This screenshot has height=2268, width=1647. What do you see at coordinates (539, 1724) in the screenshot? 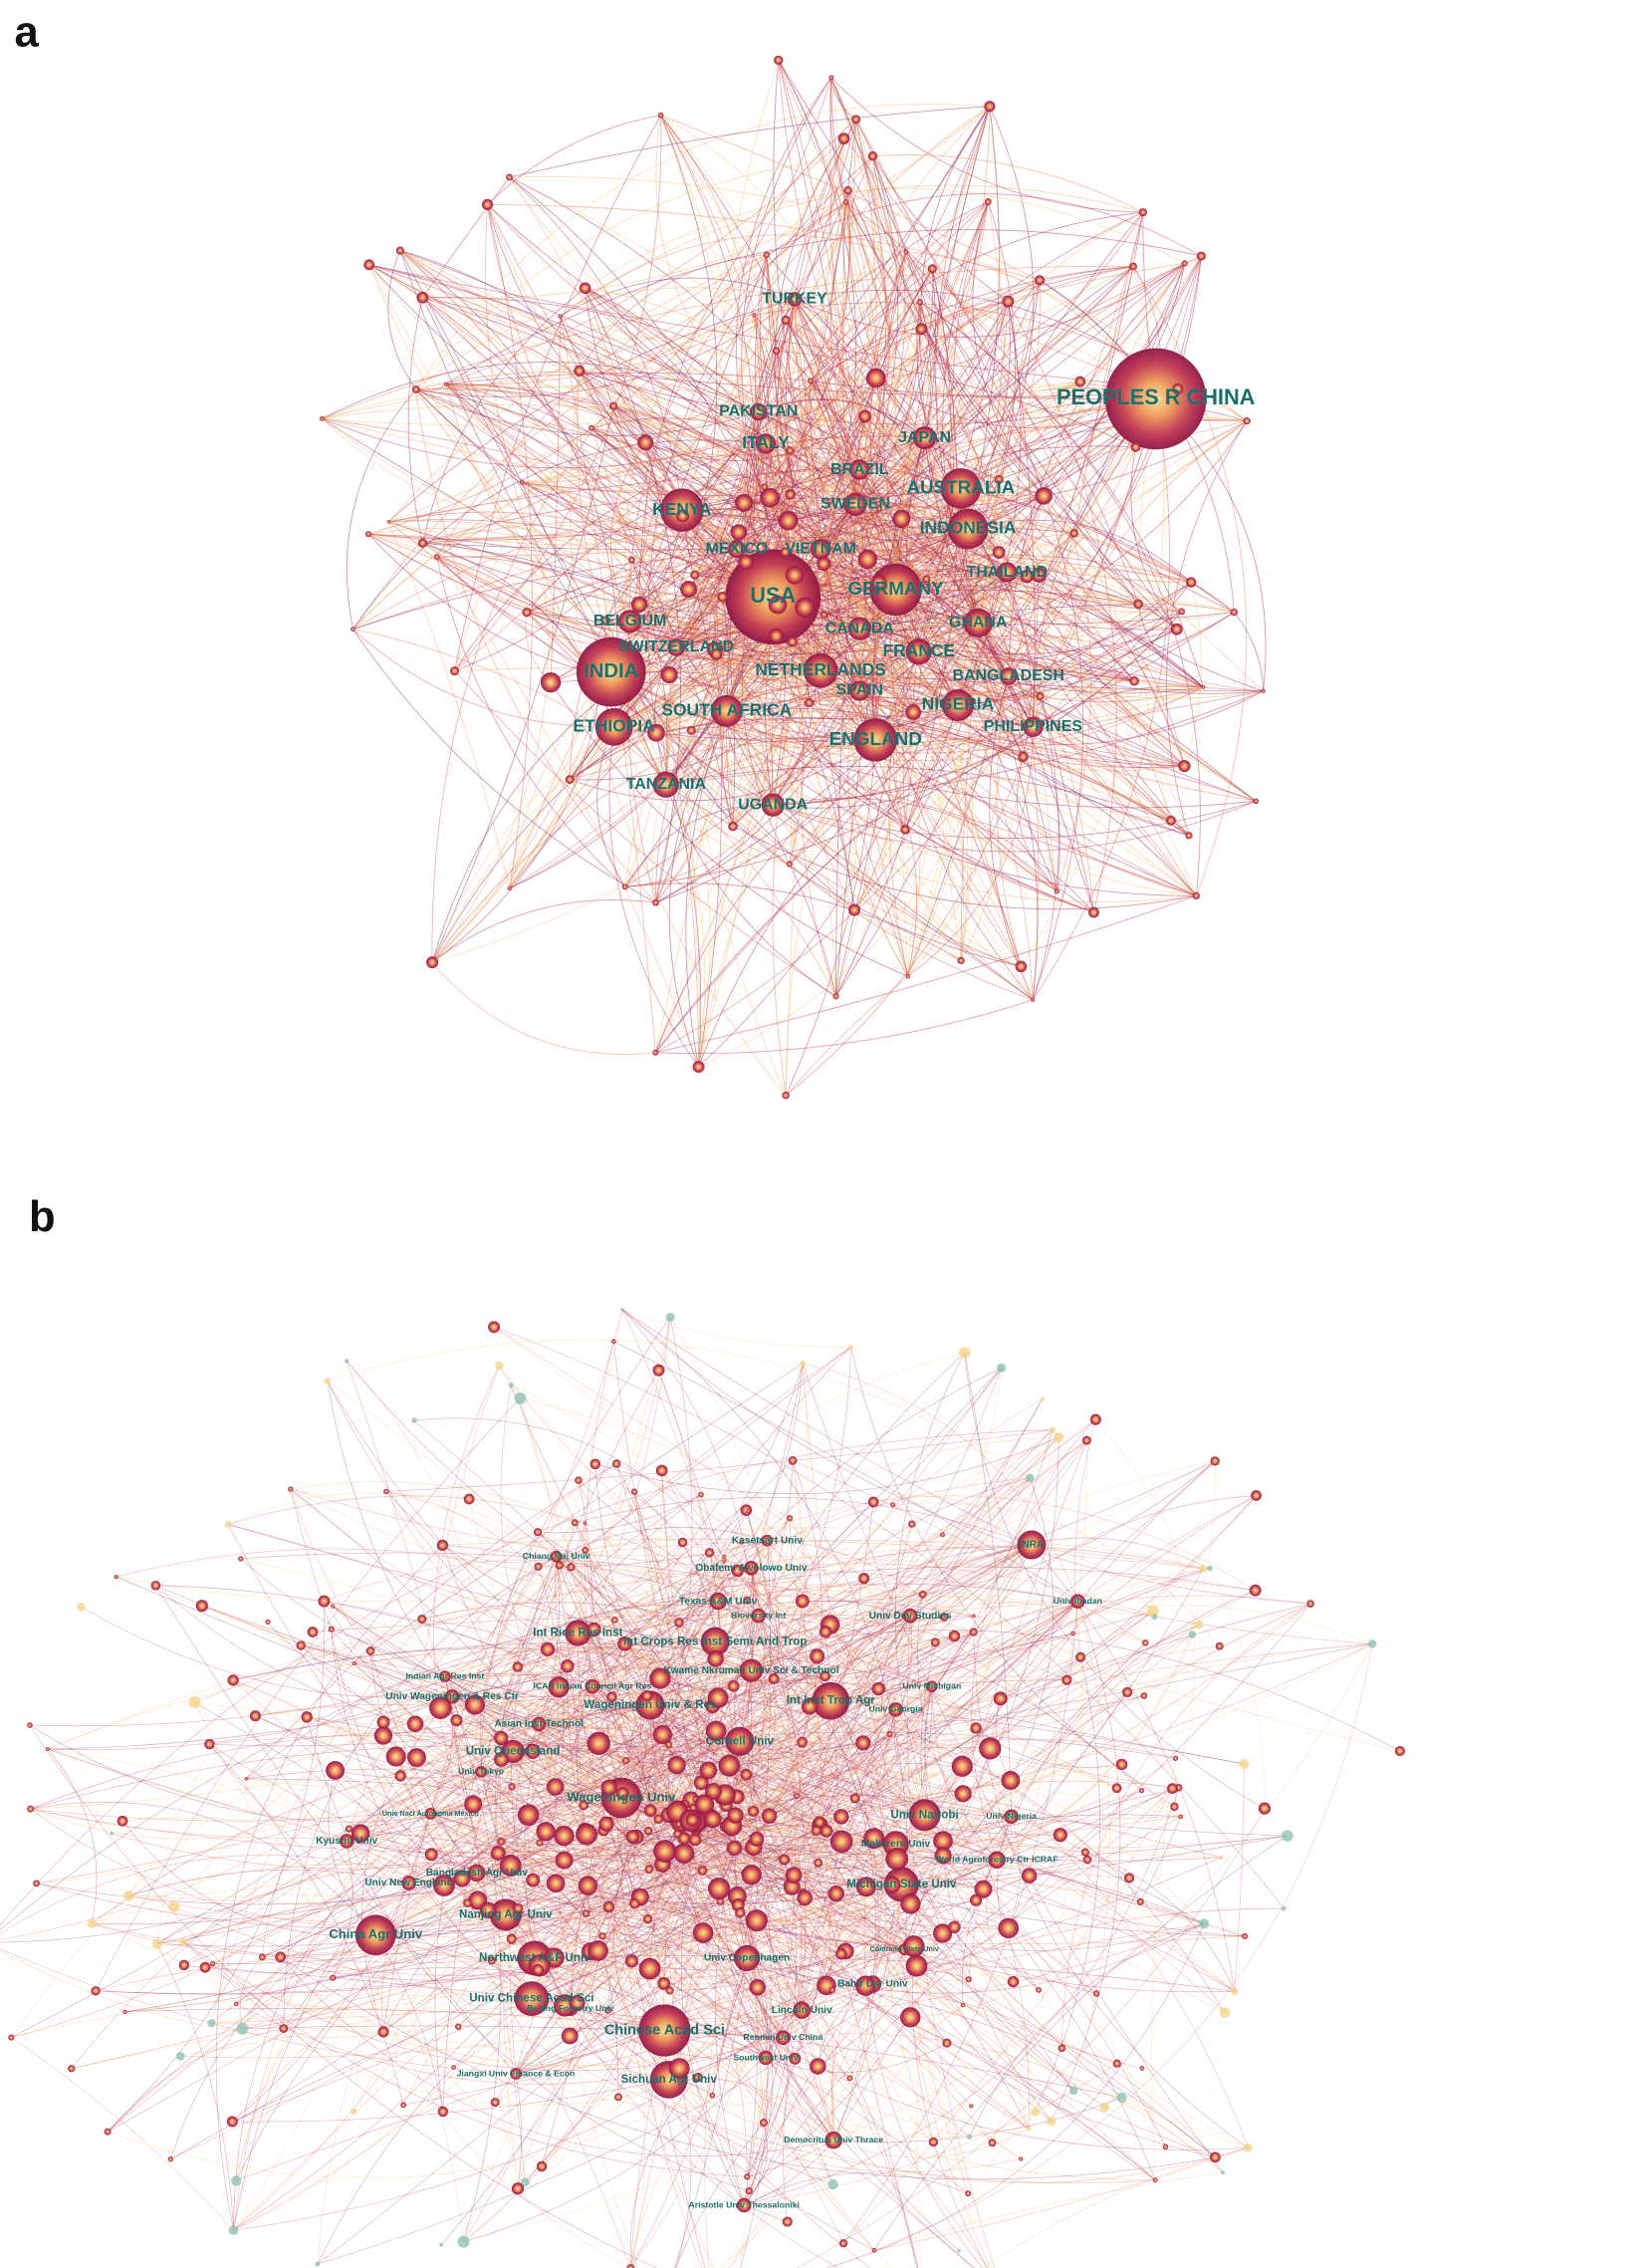
I see `node-label: Asian Inst Technol` at bounding box center [539, 1724].